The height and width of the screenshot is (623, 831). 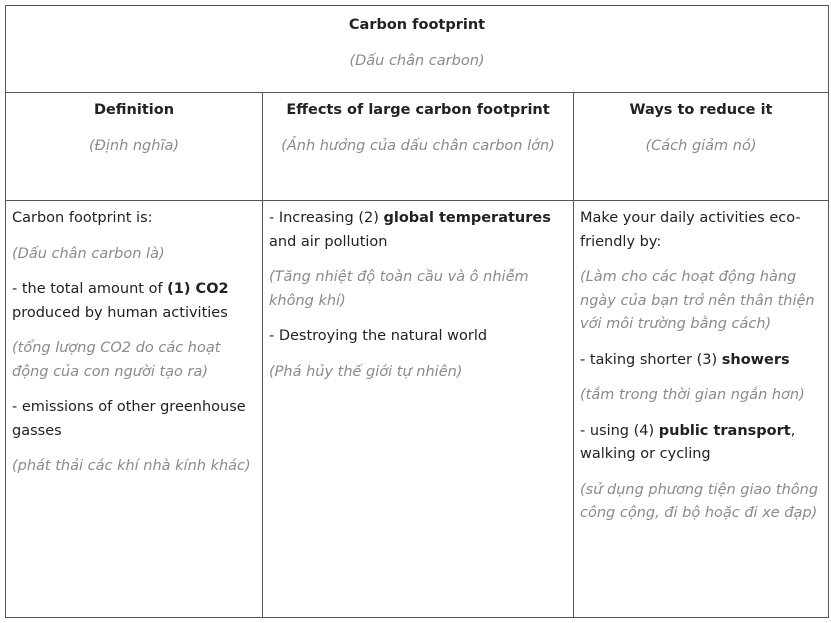 I want to click on header-ways-to-reduce: Ways to reduce it (Cách giảm nó), so click(x=701, y=146).